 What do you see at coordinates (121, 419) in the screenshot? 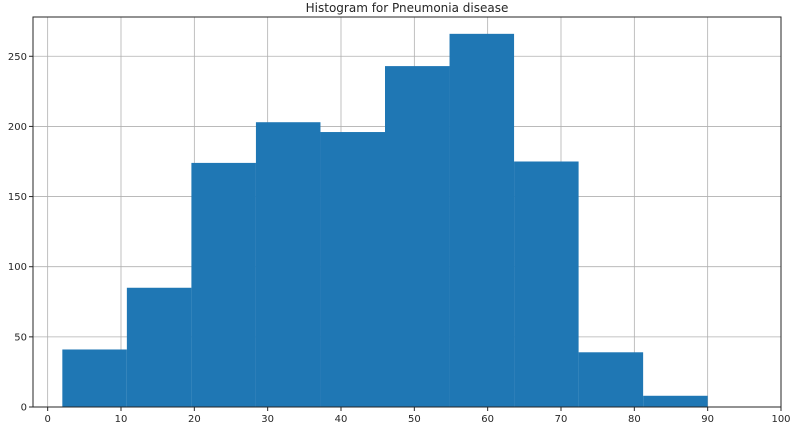
I see `x-tick-label: 10` at bounding box center [121, 419].